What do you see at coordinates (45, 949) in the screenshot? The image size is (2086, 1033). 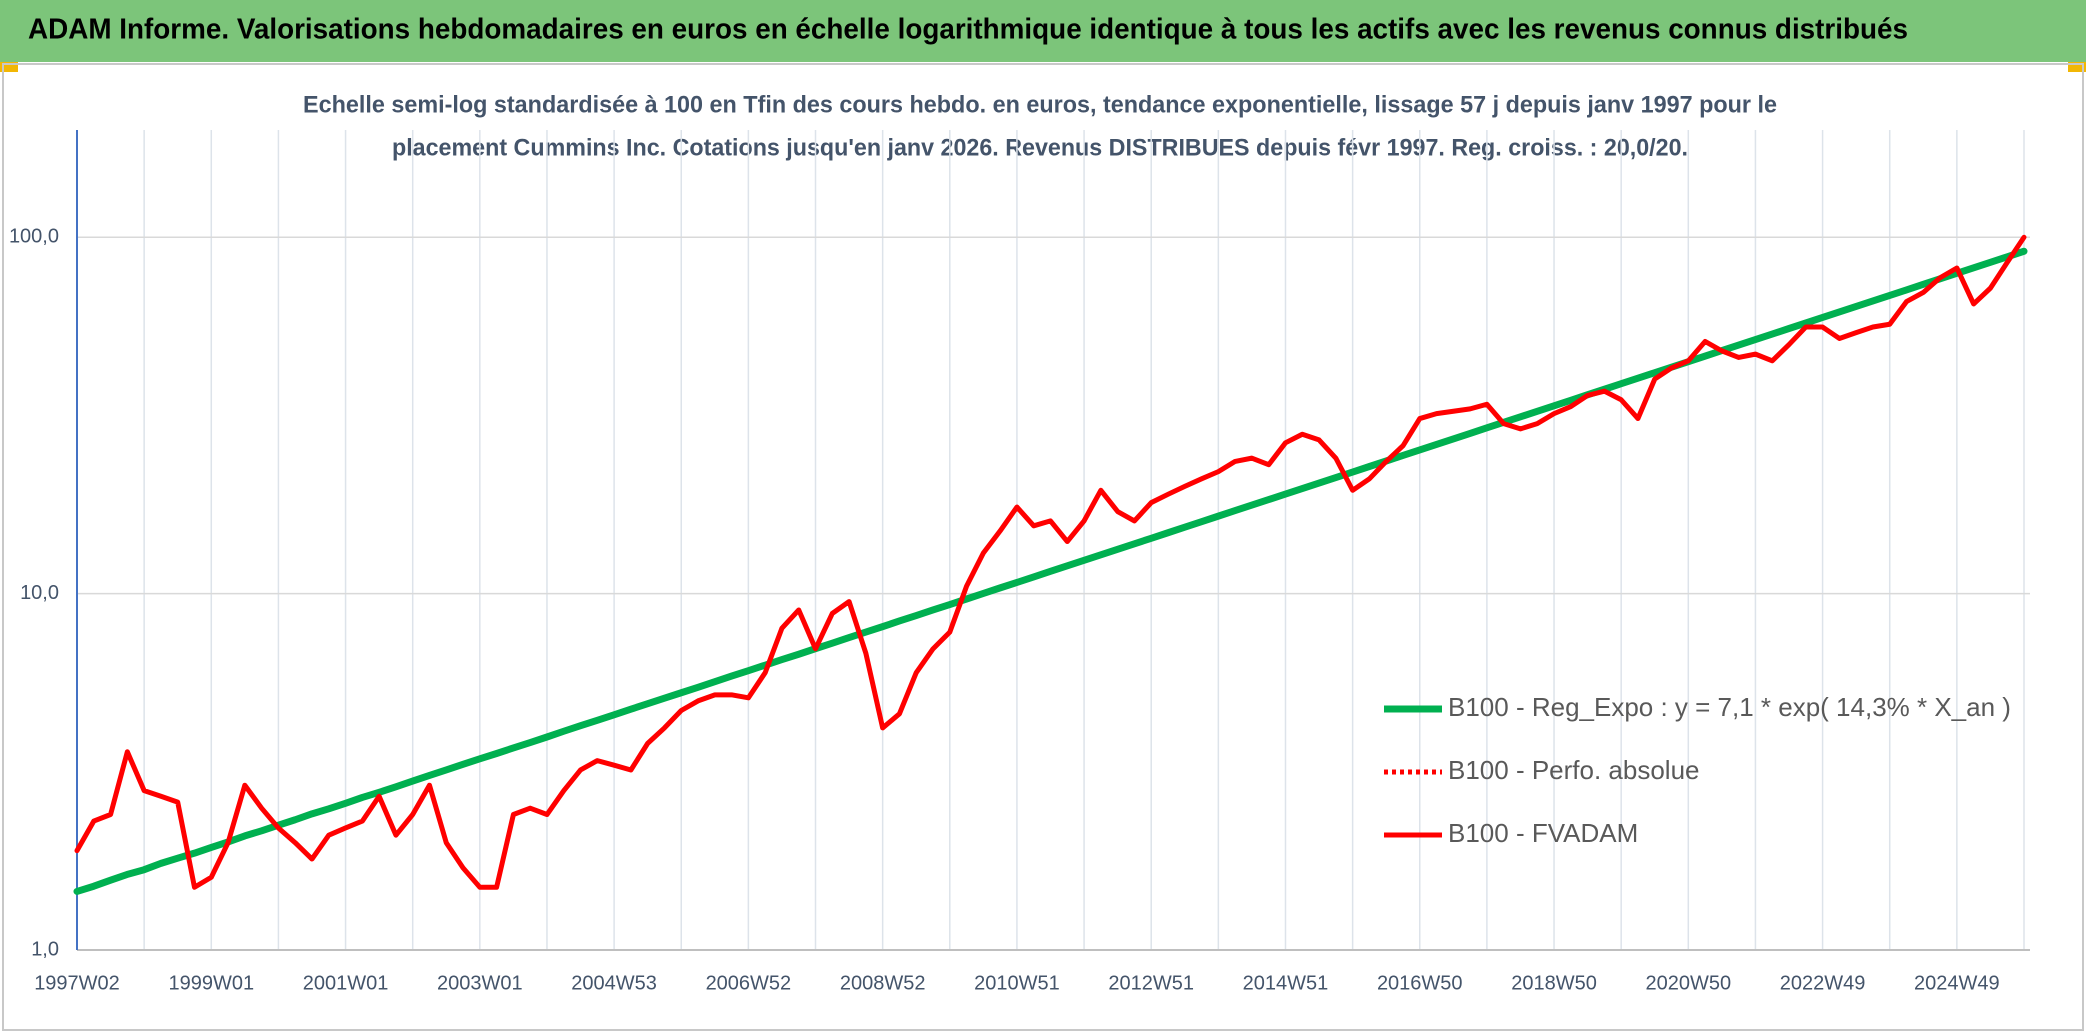 I see `y-tick-label: 1,0` at bounding box center [45, 949].